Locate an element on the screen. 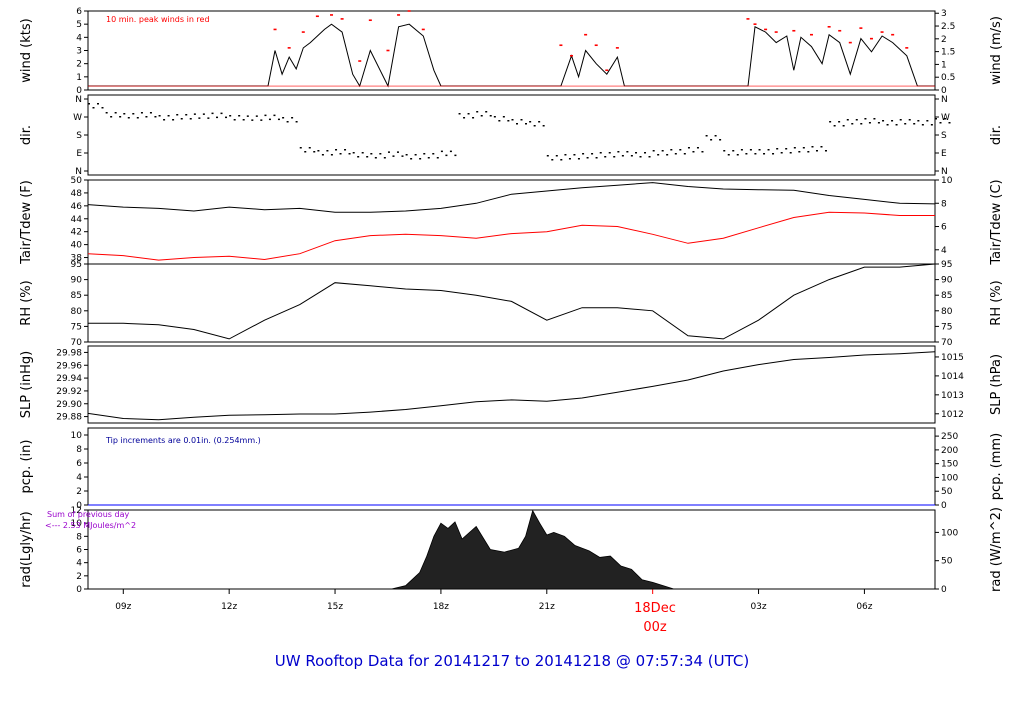 This screenshot has height=705, width=1024. tdew-line is located at coordinates (511, 236).